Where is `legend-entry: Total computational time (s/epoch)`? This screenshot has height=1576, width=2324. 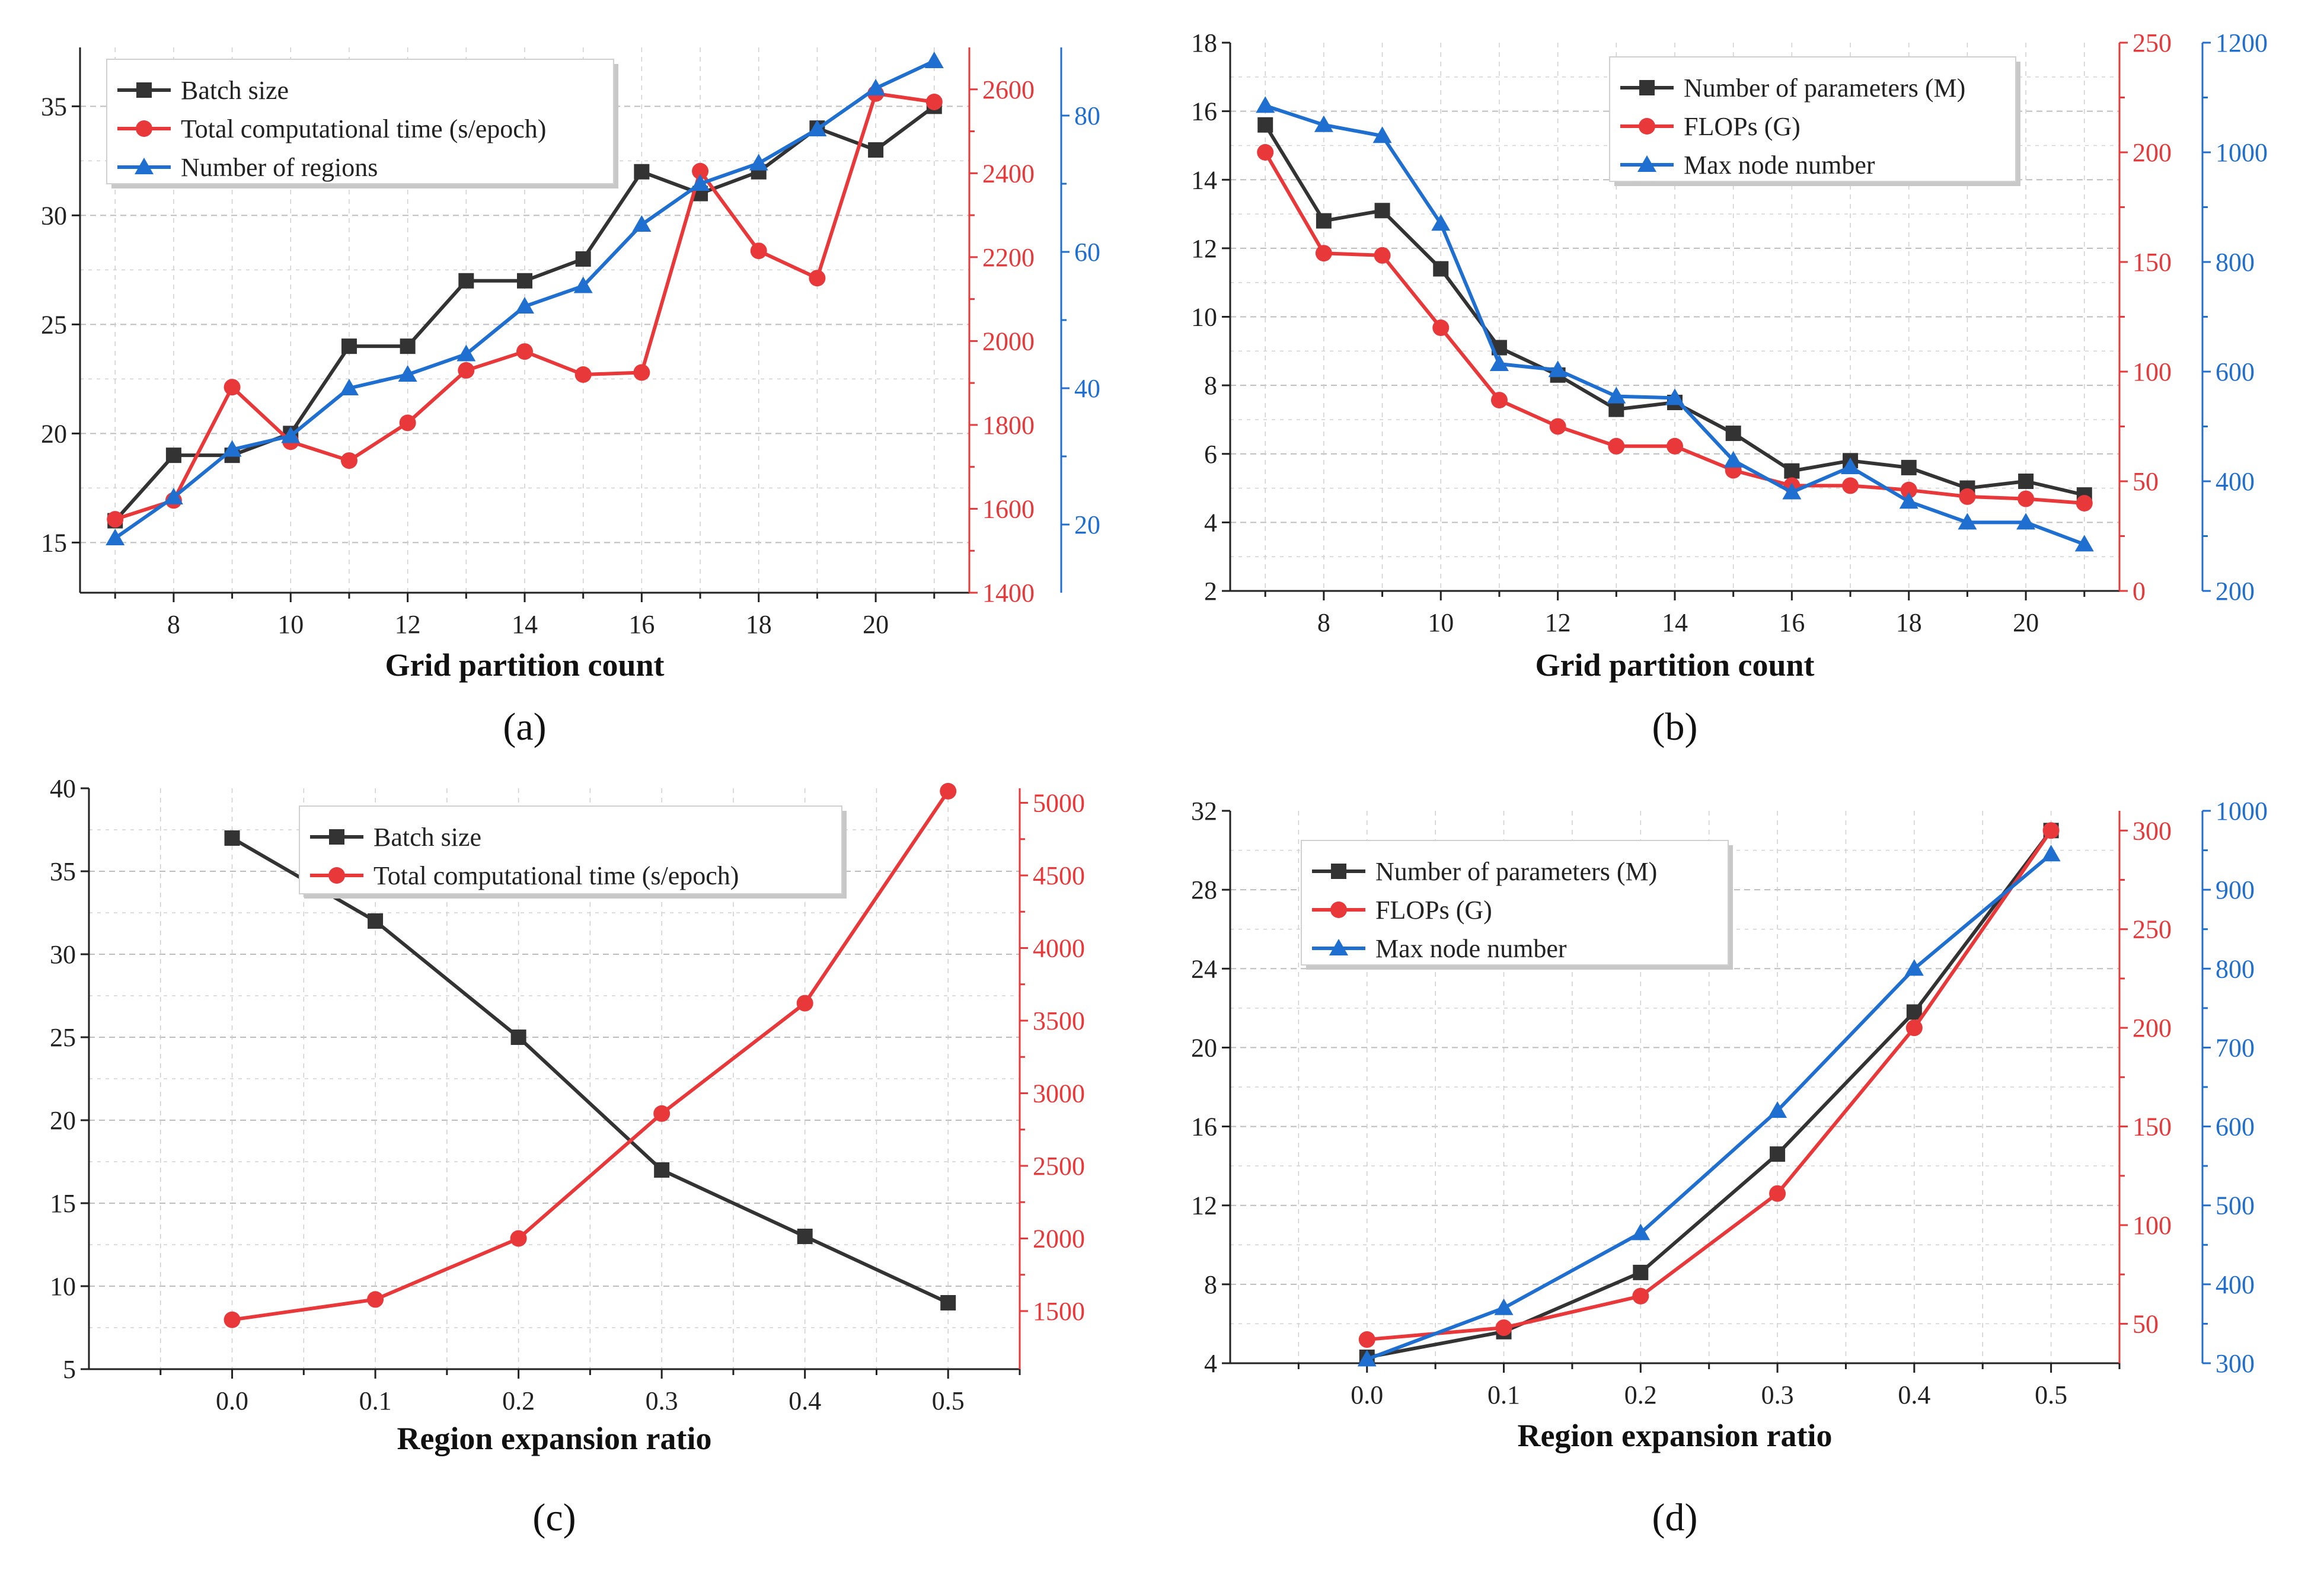 legend-entry: Total computational time (s/epoch) is located at coordinates (556, 875).